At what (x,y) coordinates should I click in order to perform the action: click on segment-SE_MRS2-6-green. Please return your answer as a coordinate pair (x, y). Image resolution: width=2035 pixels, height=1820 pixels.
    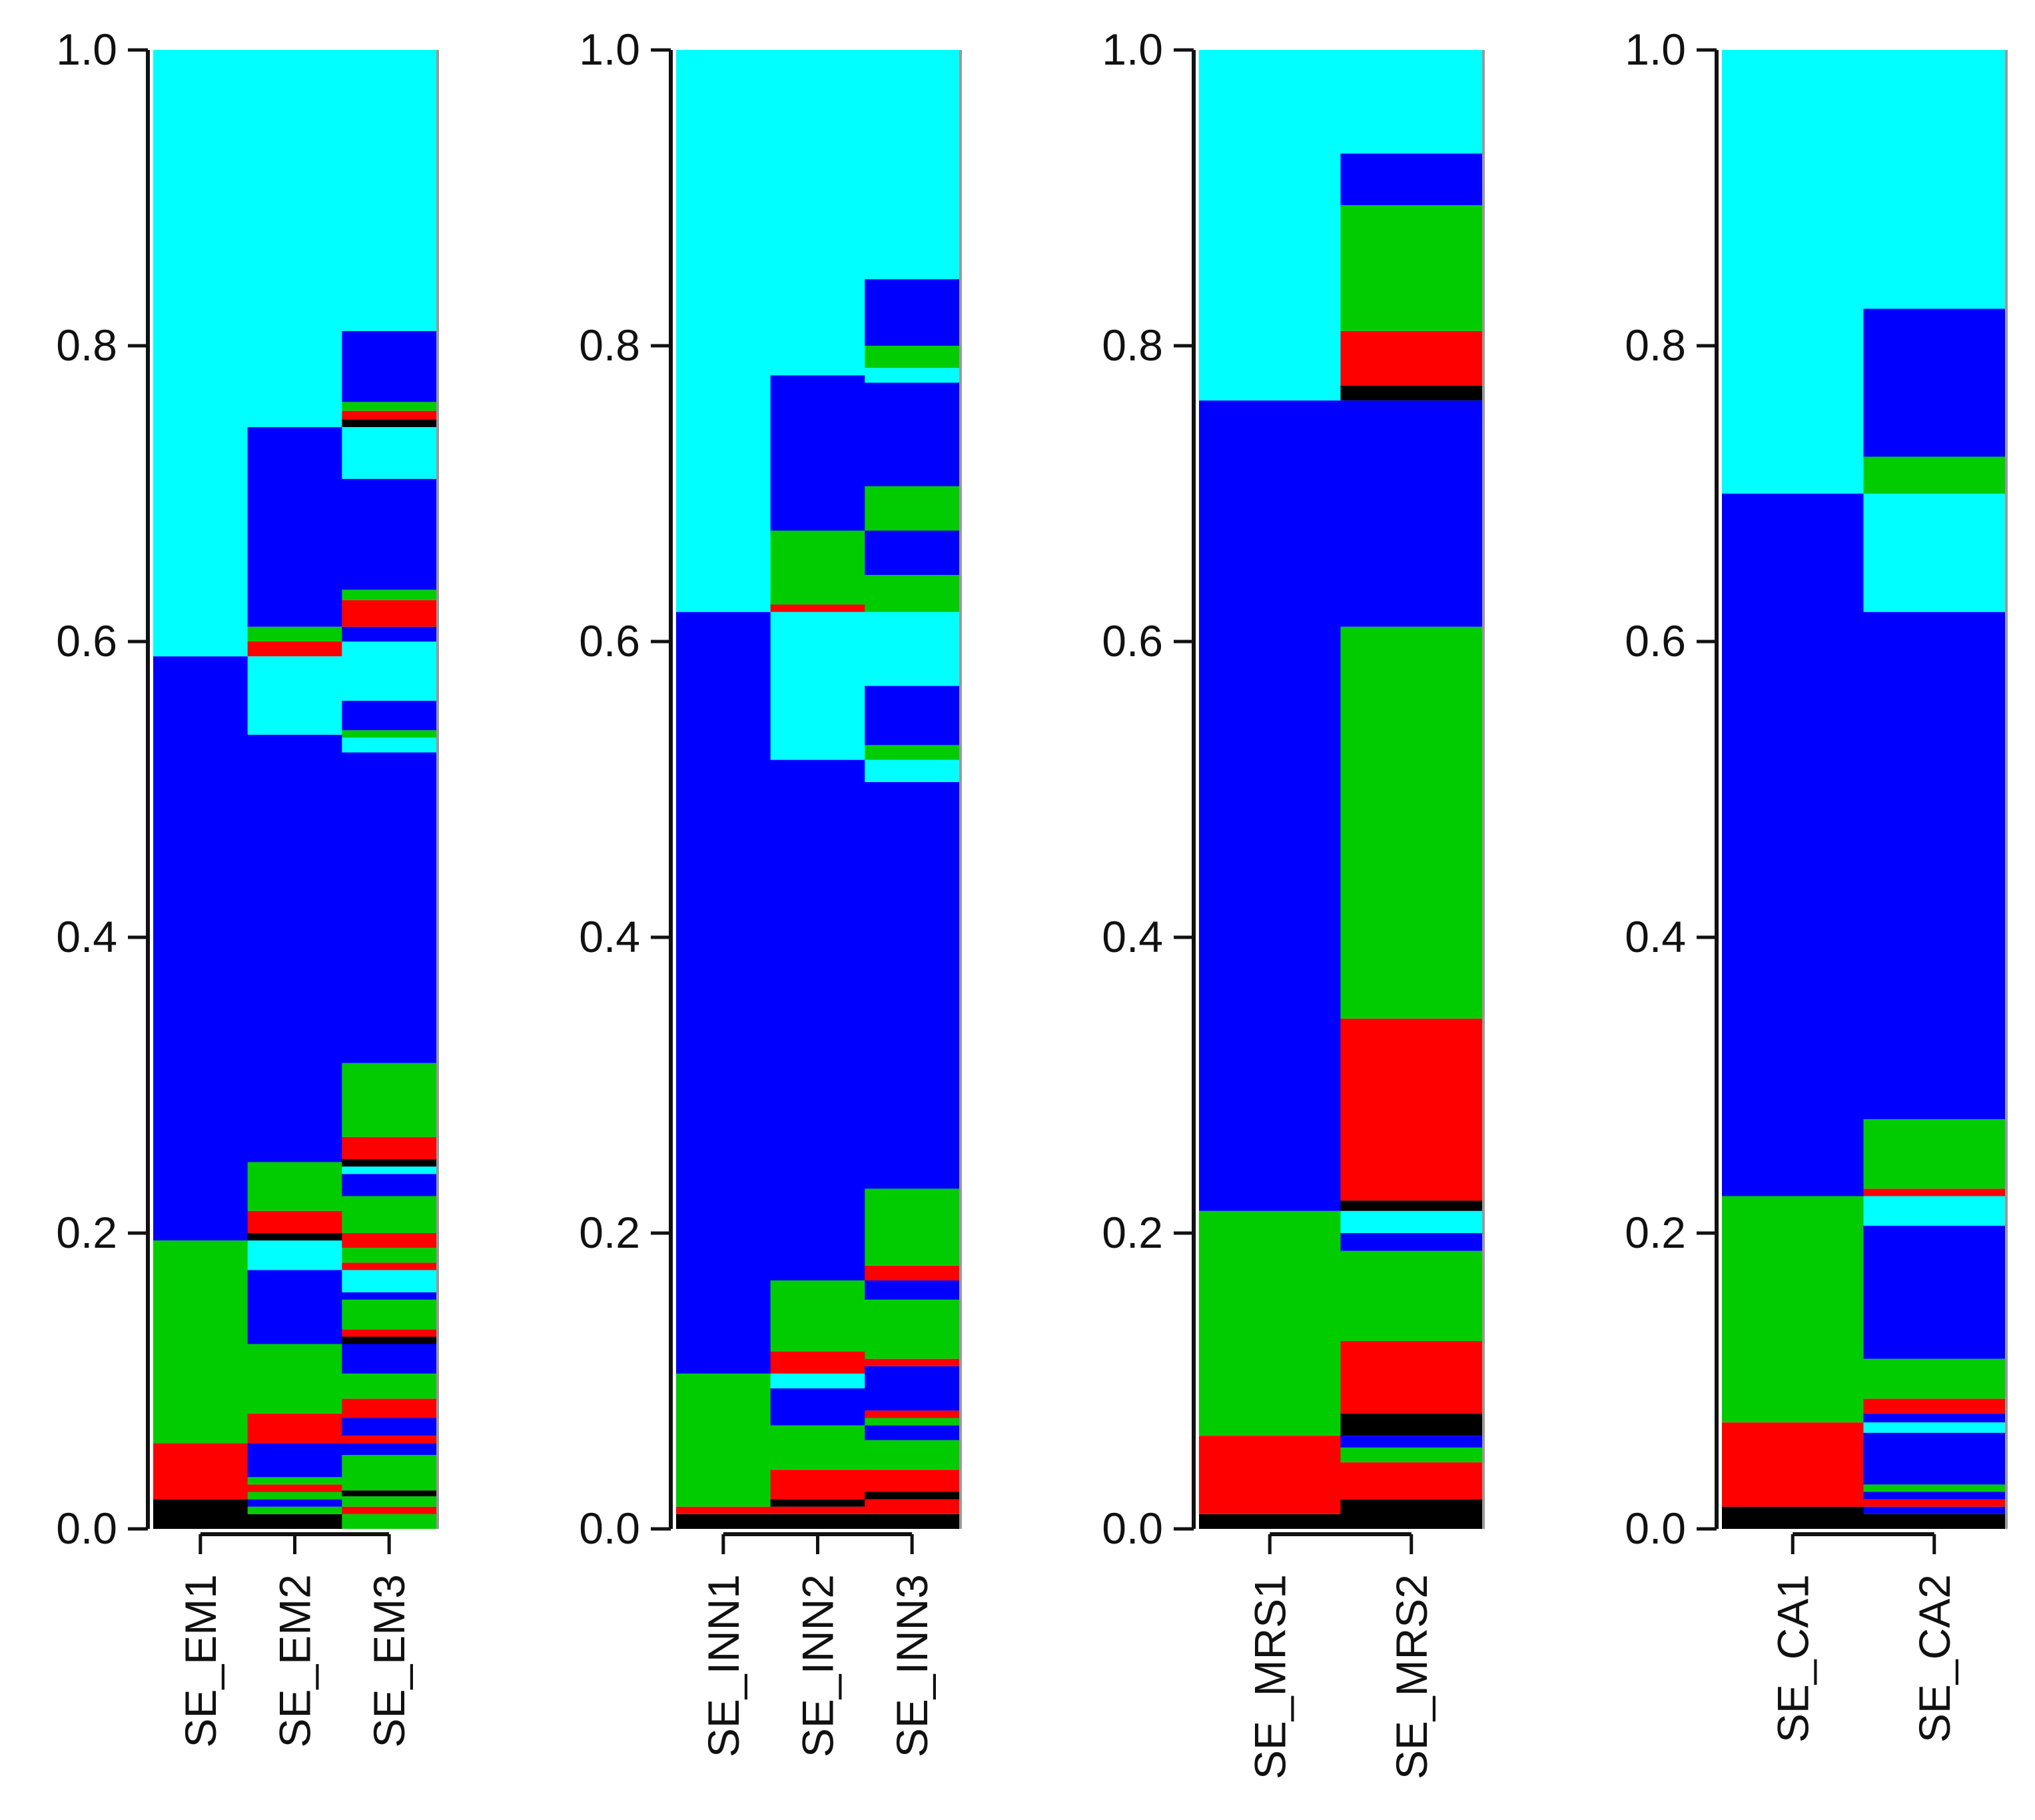
    Looking at the image, I should click on (1411, 1296).